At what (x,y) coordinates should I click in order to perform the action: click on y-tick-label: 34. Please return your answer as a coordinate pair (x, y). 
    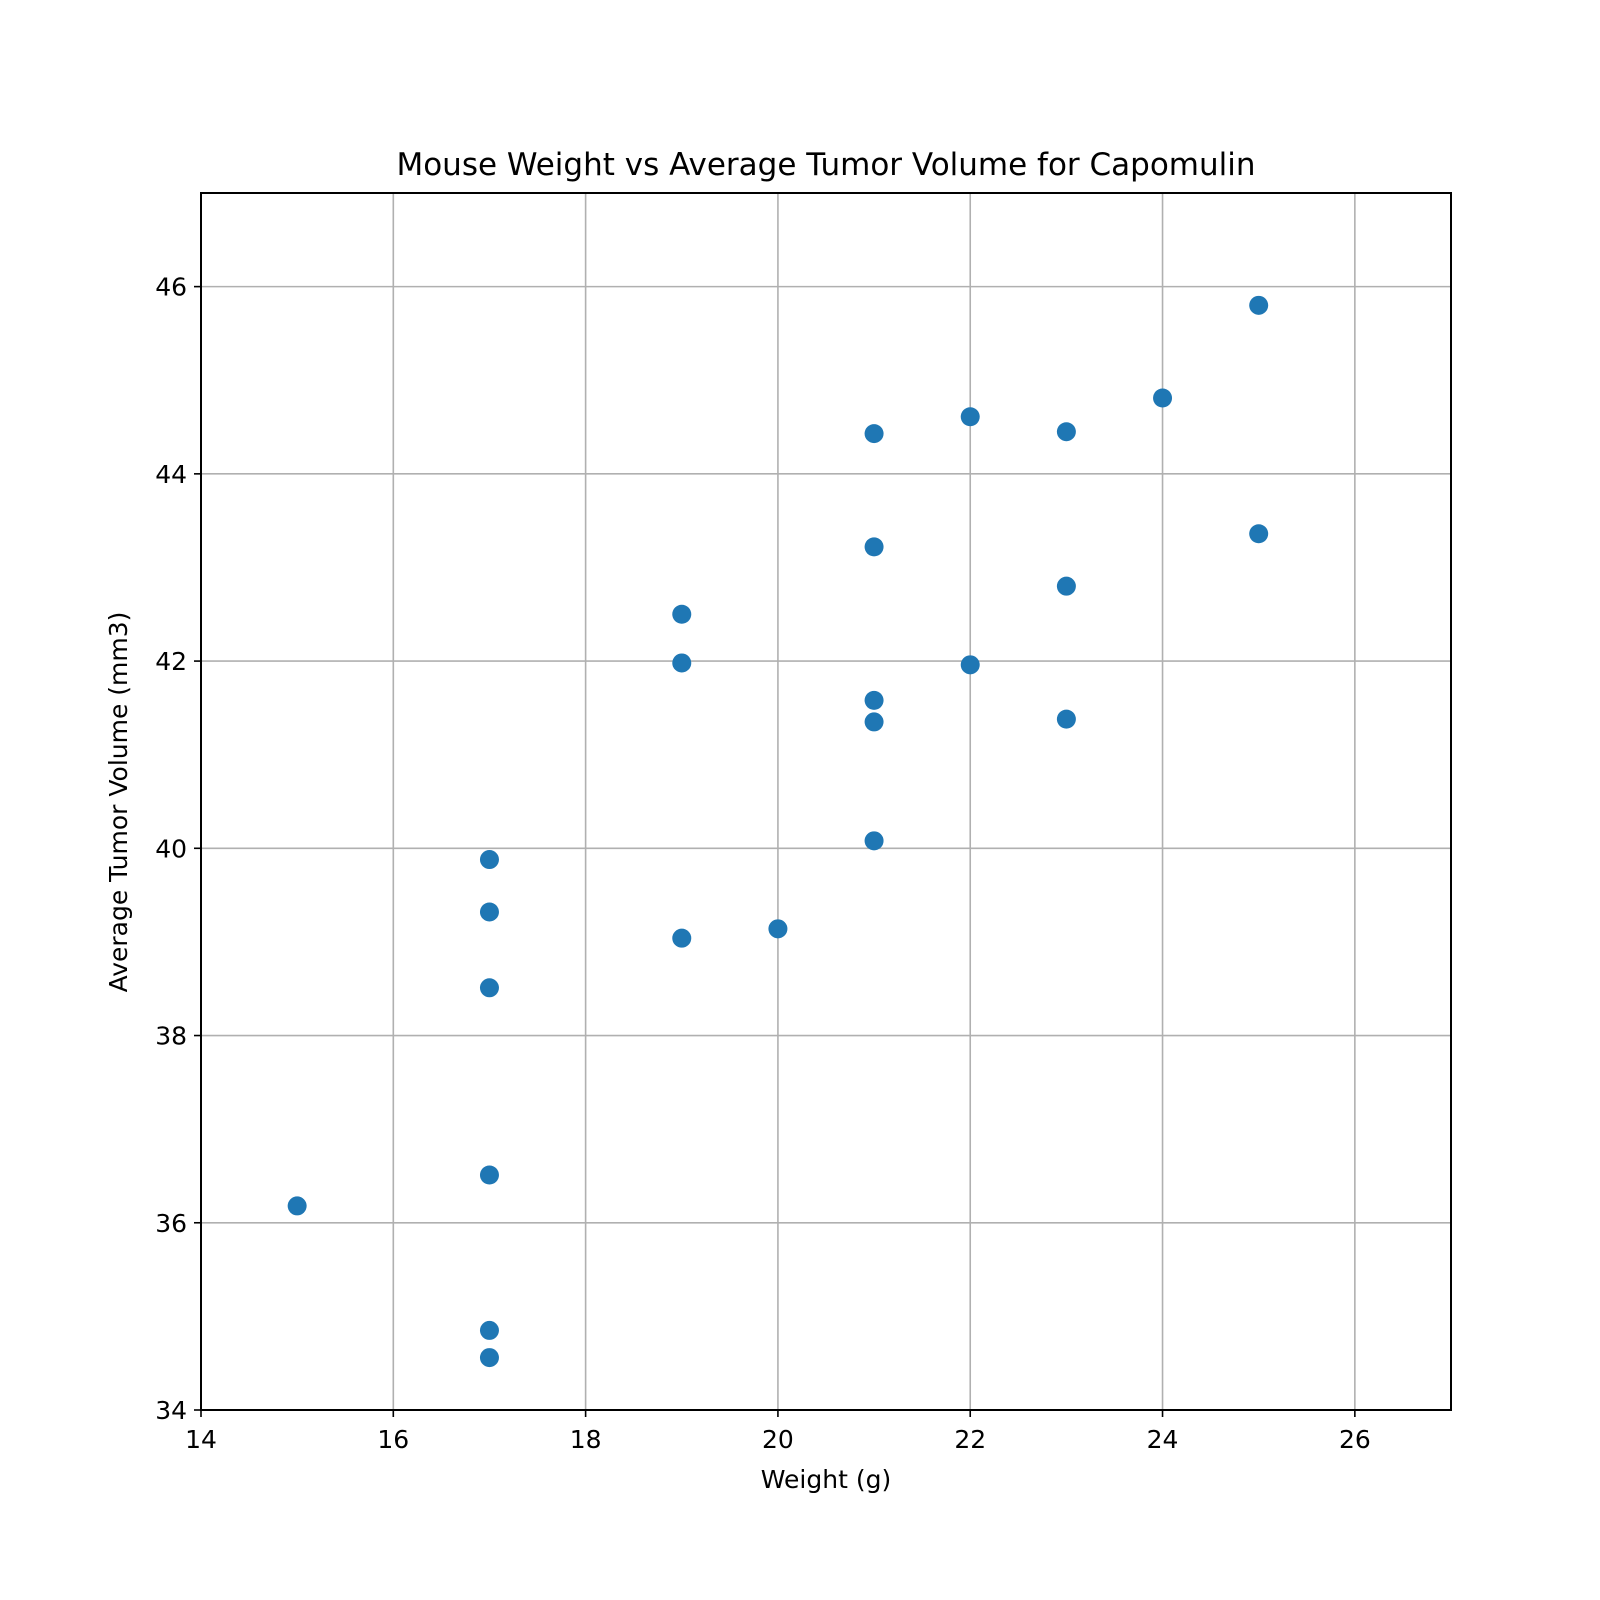
    Looking at the image, I should click on (171, 1410).